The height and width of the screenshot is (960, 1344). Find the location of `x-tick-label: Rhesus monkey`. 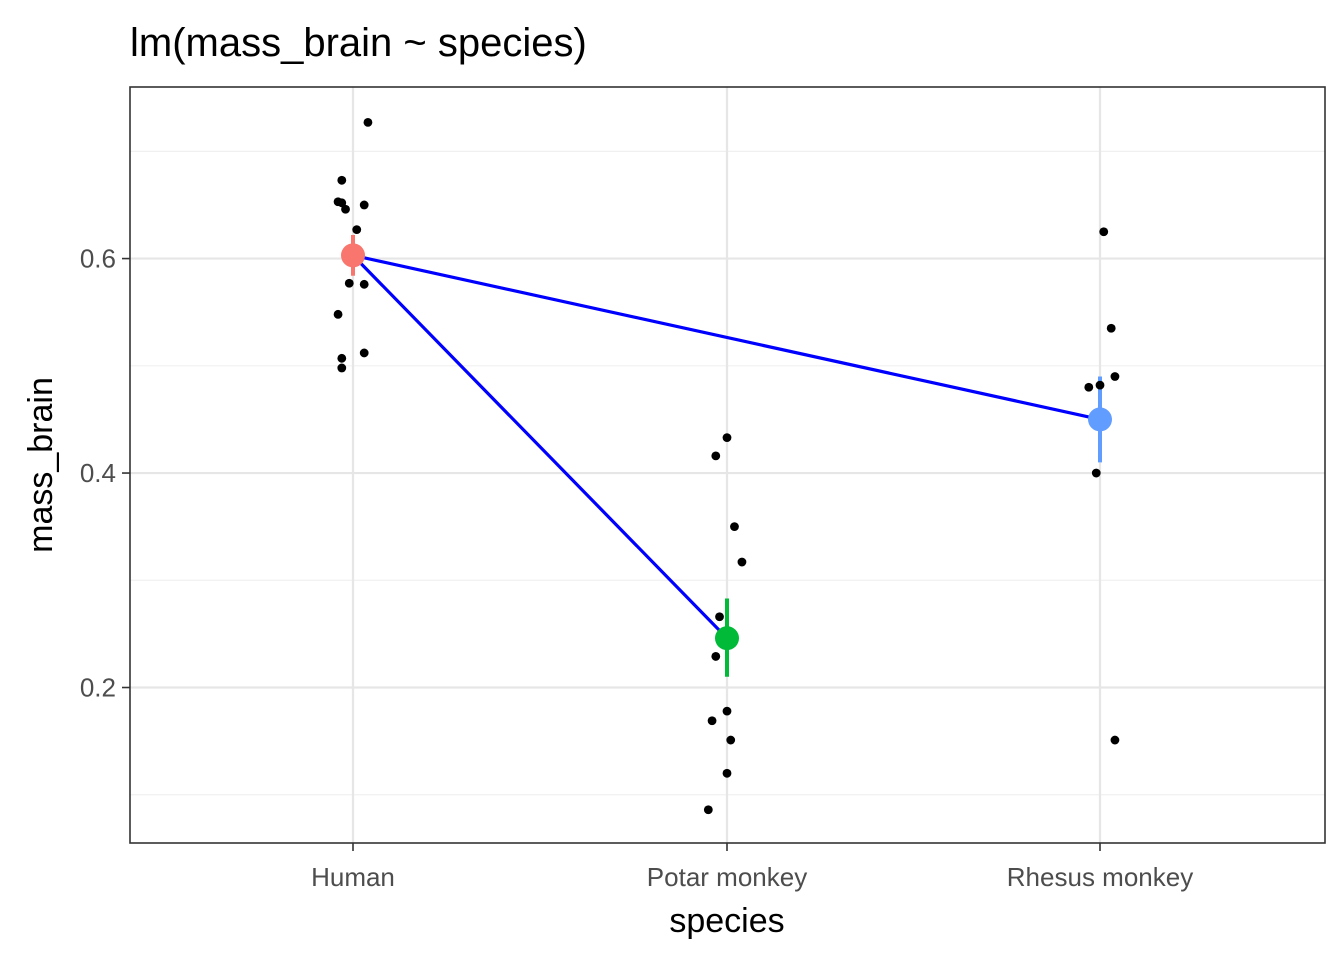

x-tick-label: Rhesus monkey is located at coordinates (1100, 877).